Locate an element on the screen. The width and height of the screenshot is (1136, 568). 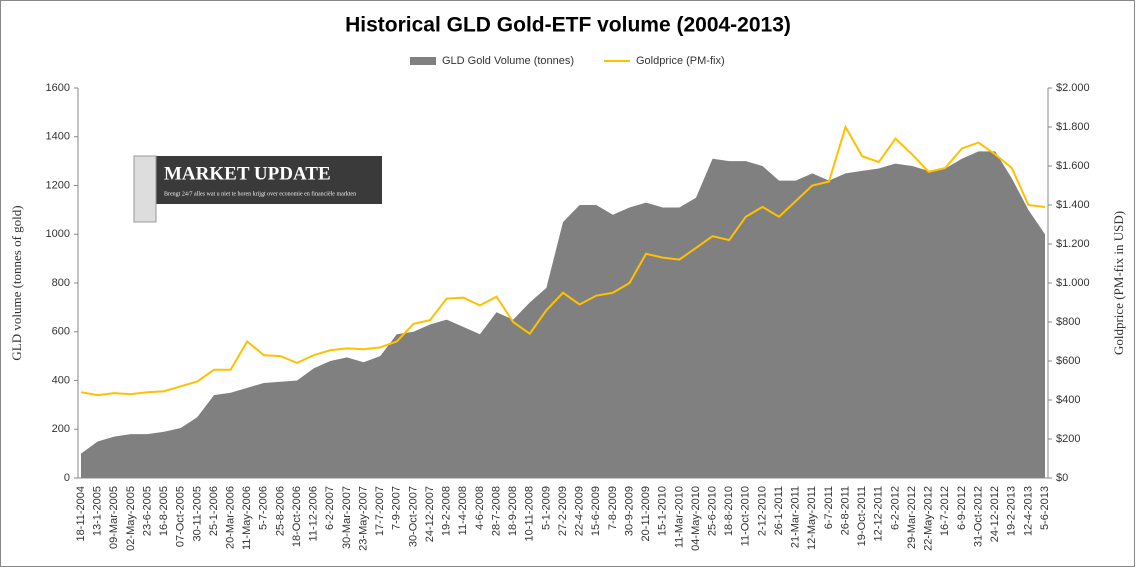
x-tick-label: 24-12-2007 is located at coordinates (430, 514).